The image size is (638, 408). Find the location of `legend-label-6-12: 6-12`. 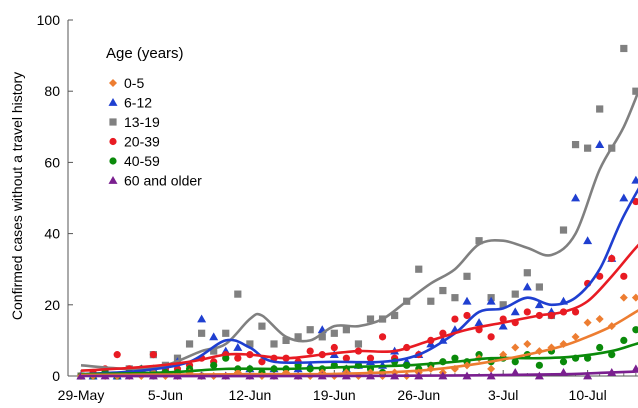

legend-label-6-12: 6-12 is located at coordinates (138, 103).